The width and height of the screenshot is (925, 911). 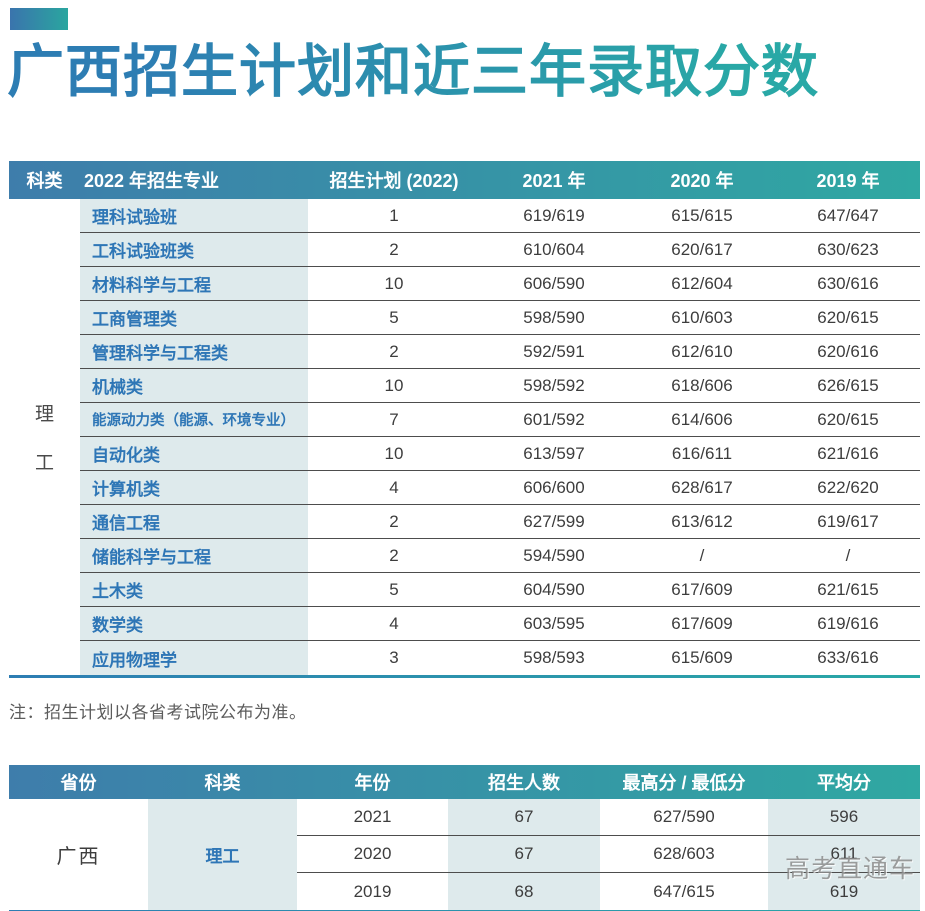 I want to click on score-2021-cell: 598/592, so click(x=554, y=386).